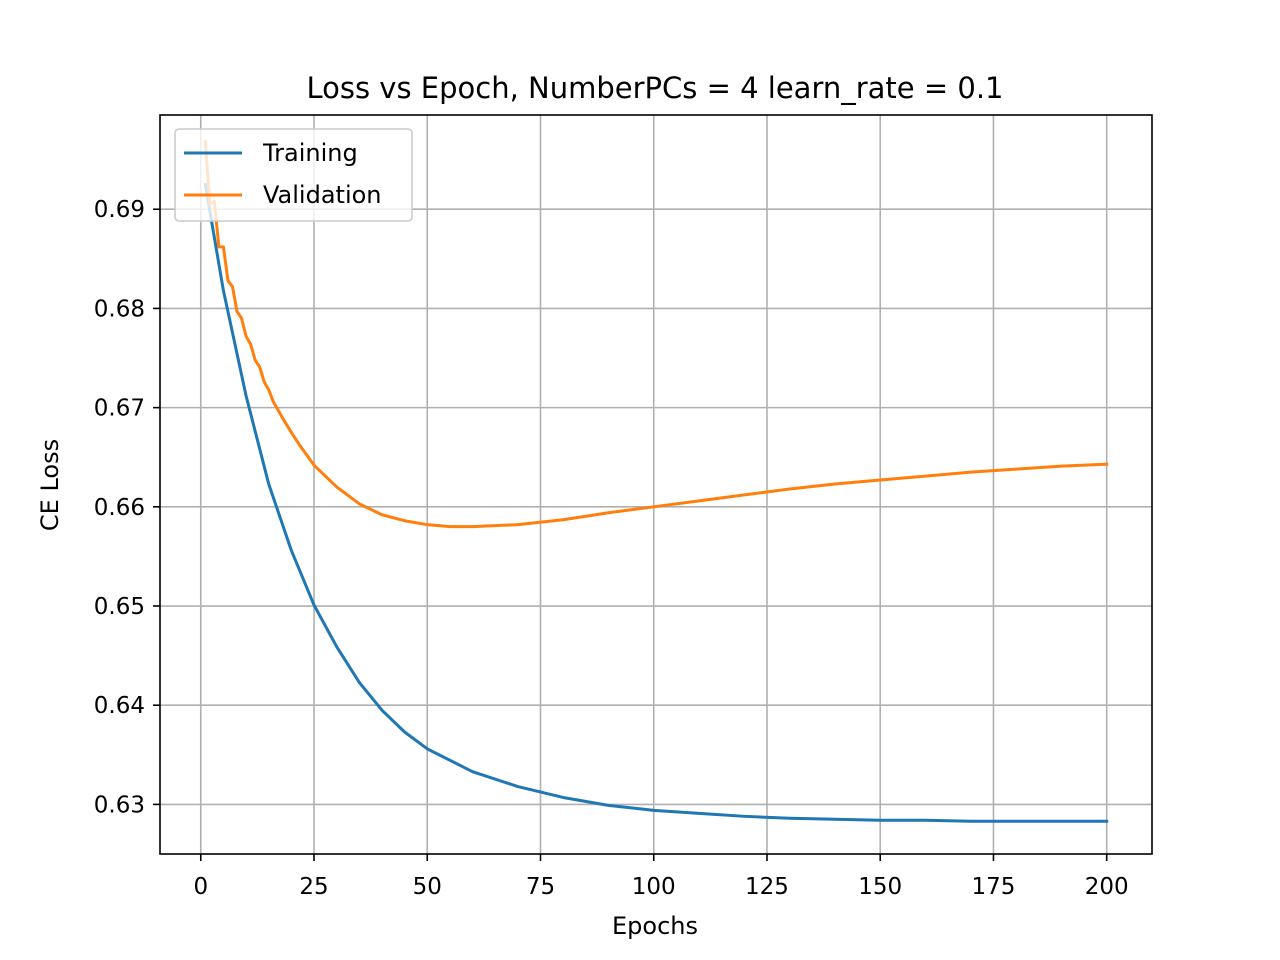 The image size is (1280, 960). Describe the element at coordinates (322, 195) in the screenshot. I see `legend-label-validation: Validation` at that location.